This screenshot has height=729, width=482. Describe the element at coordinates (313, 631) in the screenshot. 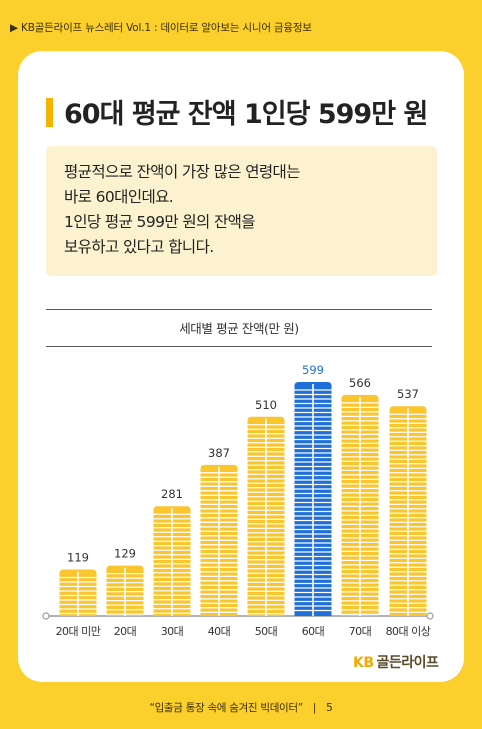

I see `category-label: 60대` at that location.